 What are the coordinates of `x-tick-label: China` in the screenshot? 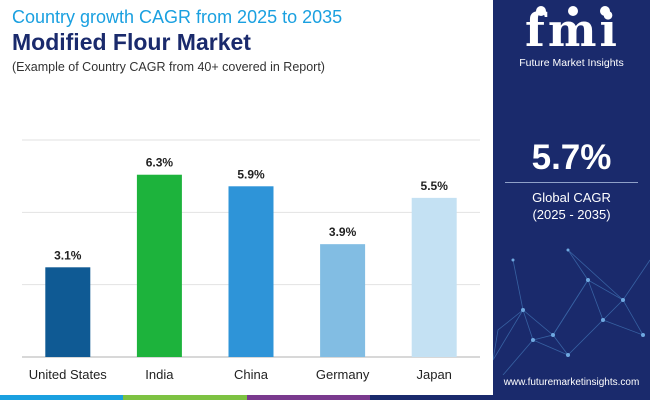 It's located at (251, 374).